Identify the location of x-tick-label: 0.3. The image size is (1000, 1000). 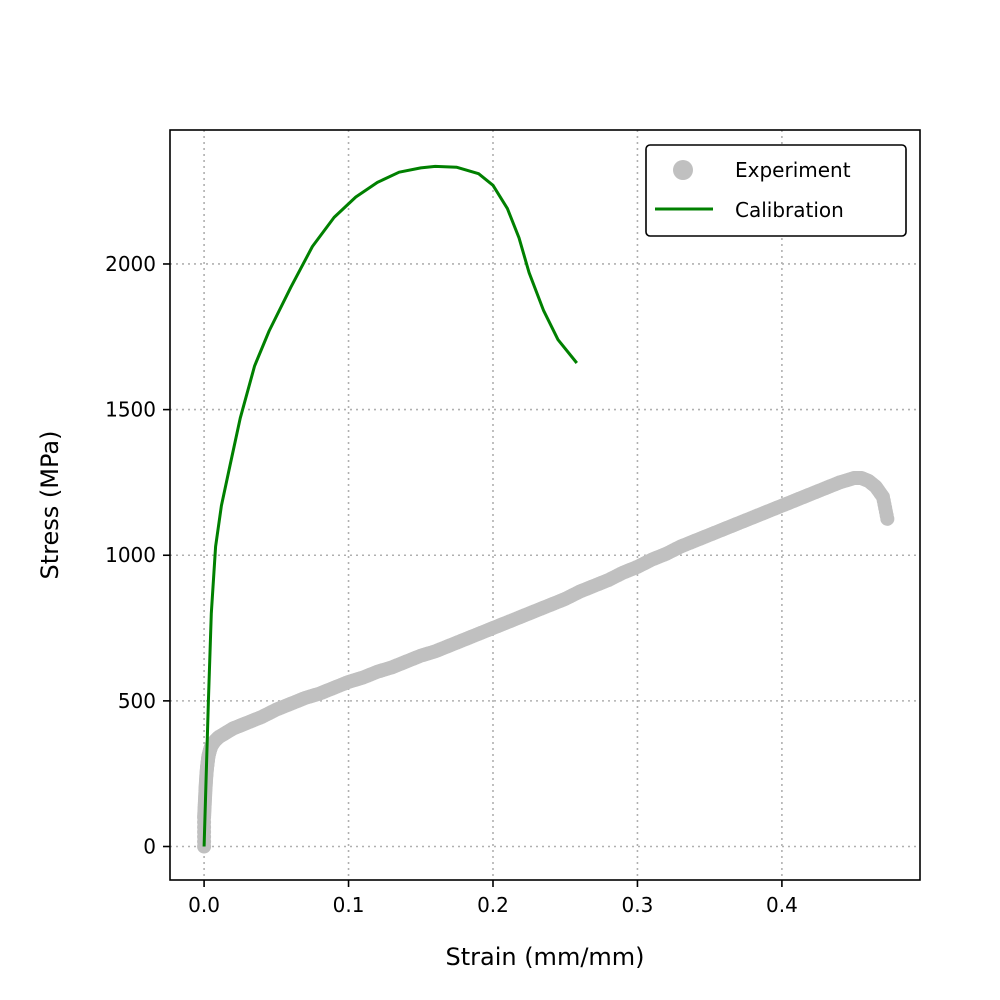
(638, 905).